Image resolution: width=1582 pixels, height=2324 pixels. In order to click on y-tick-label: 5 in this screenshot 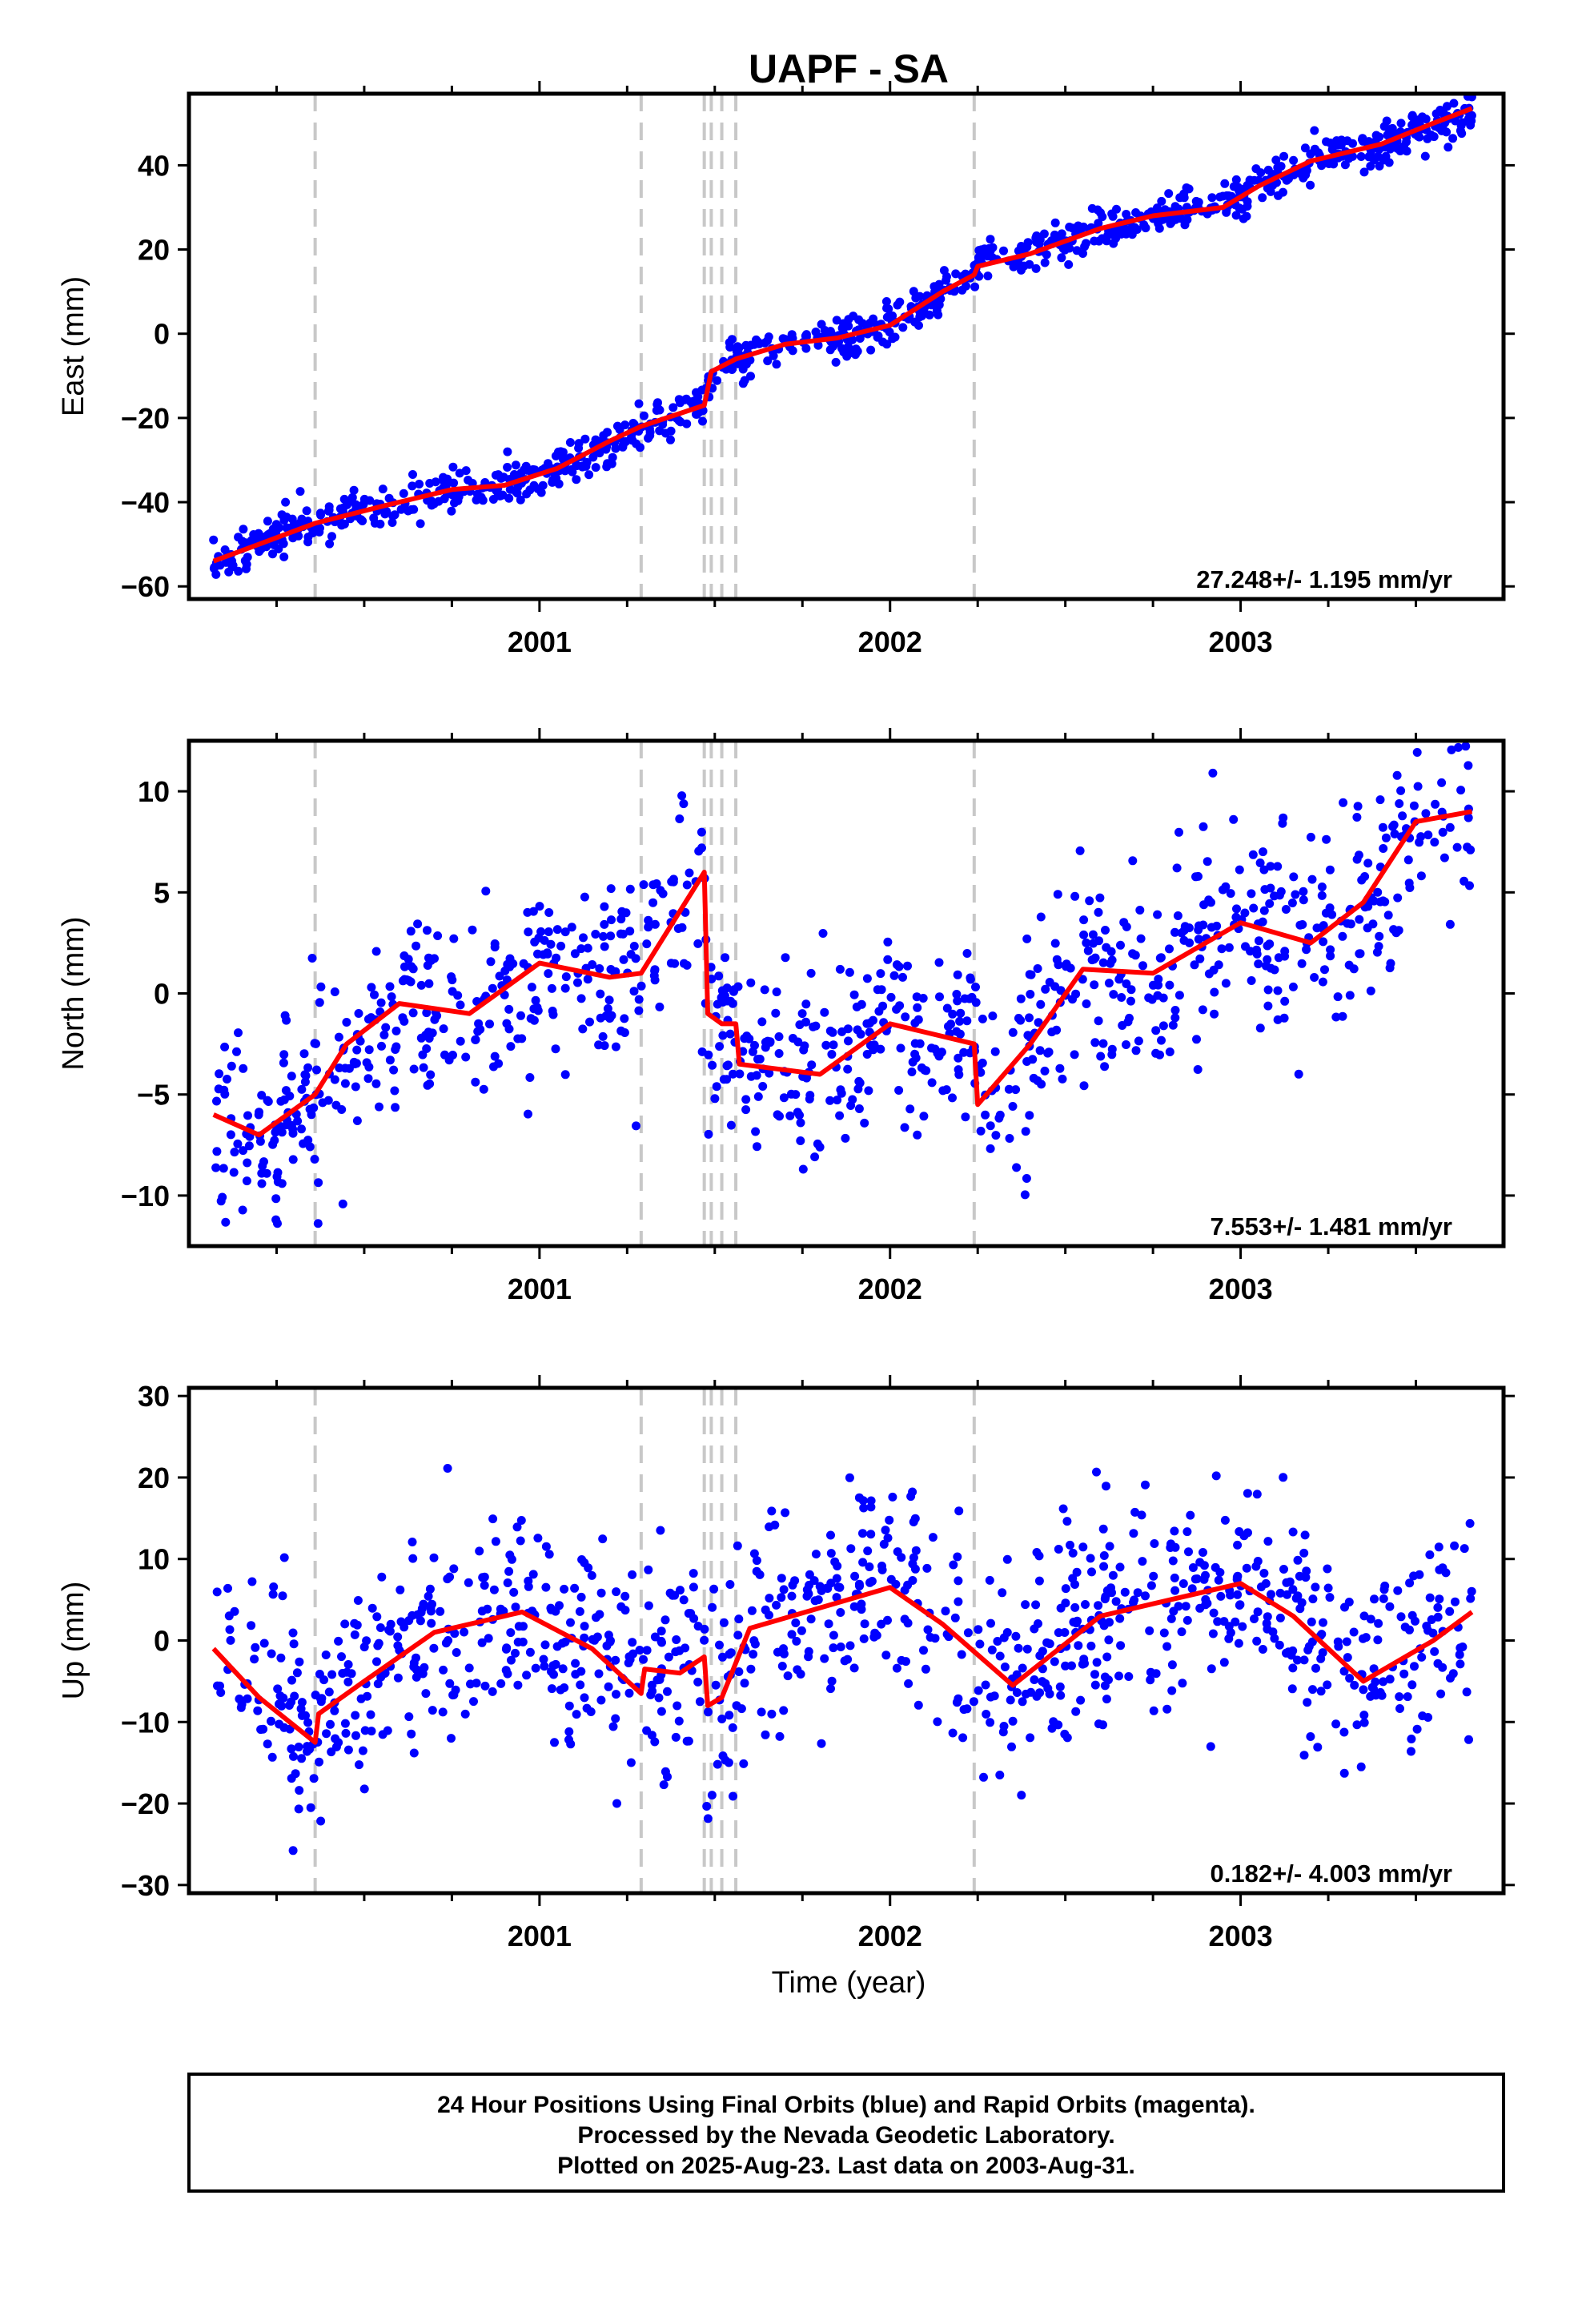, I will do `click(162, 893)`.